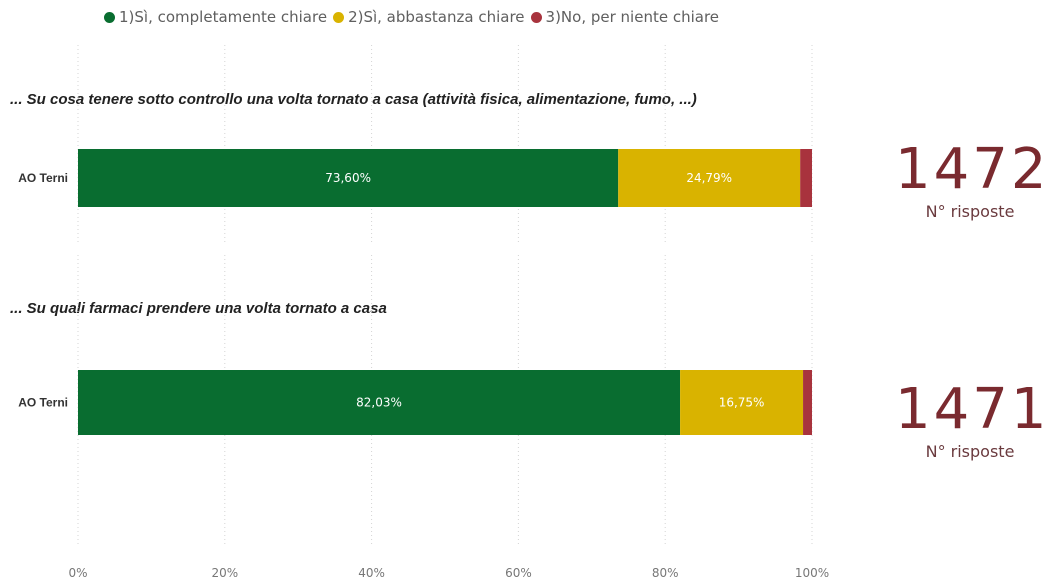  Describe the element at coordinates (970, 409) in the screenshot. I see `response-count-value: 1471` at that location.